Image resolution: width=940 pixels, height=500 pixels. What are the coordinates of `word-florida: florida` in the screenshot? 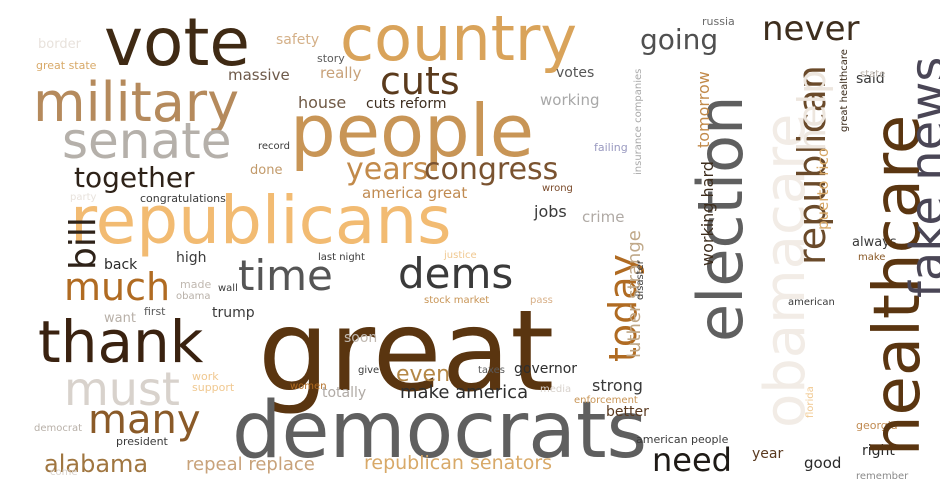 It's located at (810, 402).